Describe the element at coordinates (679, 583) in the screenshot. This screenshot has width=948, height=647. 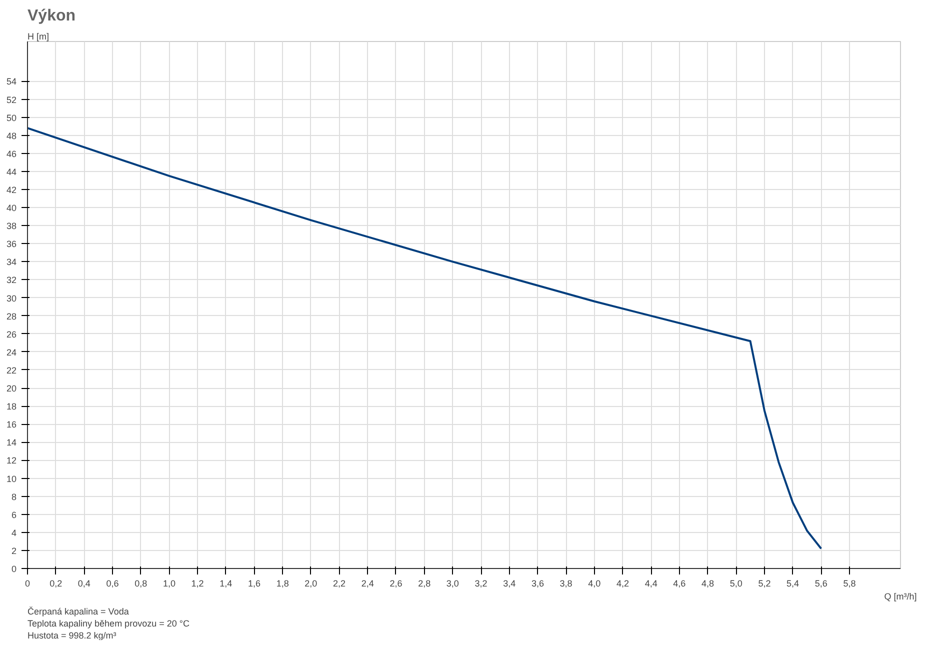
I see `x-tick-label: 4,6` at that location.